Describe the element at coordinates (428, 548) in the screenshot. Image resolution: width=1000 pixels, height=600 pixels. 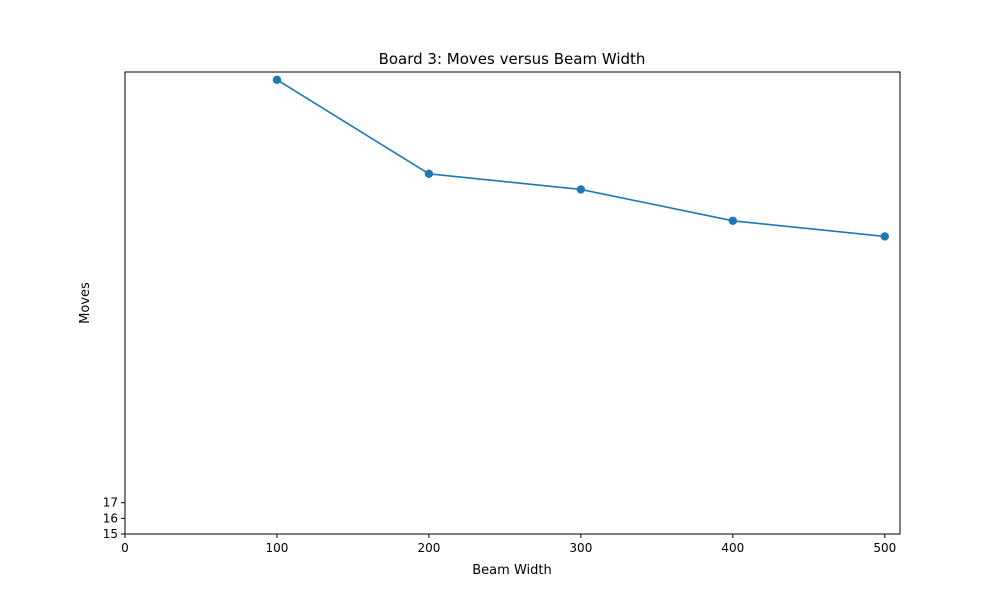
I see `x-tick-label: 200` at that location.